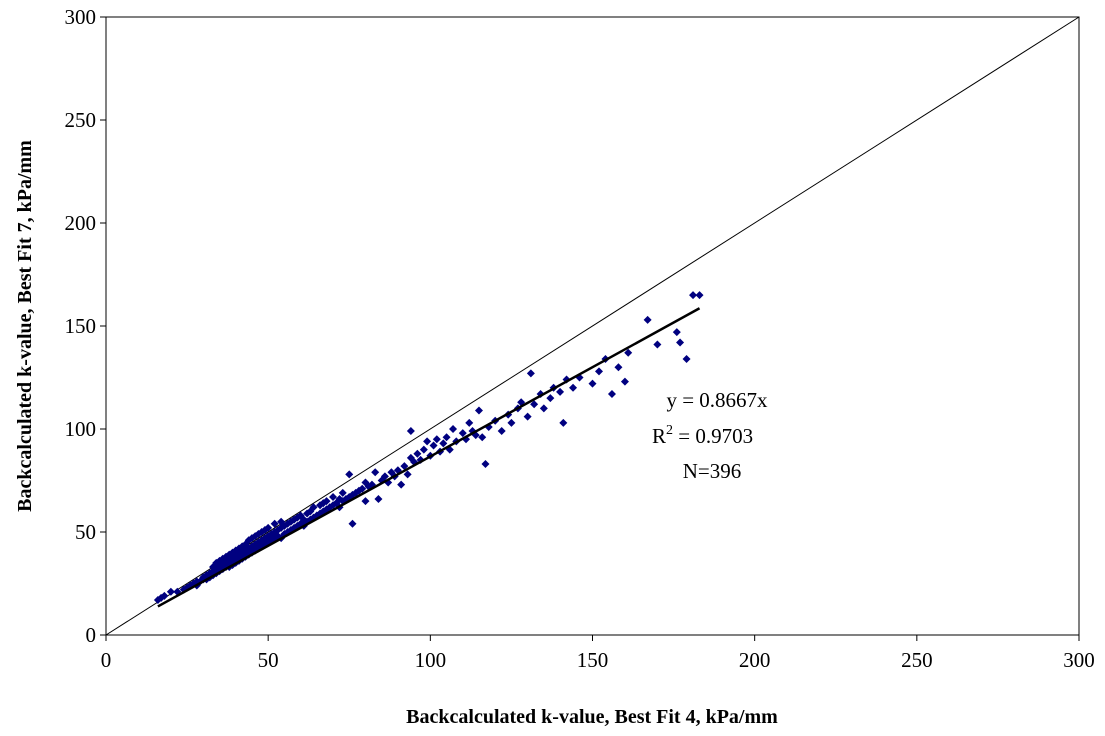 This screenshot has height=736, width=1105. I want to click on sample-count-label: N=396, so click(712, 471).